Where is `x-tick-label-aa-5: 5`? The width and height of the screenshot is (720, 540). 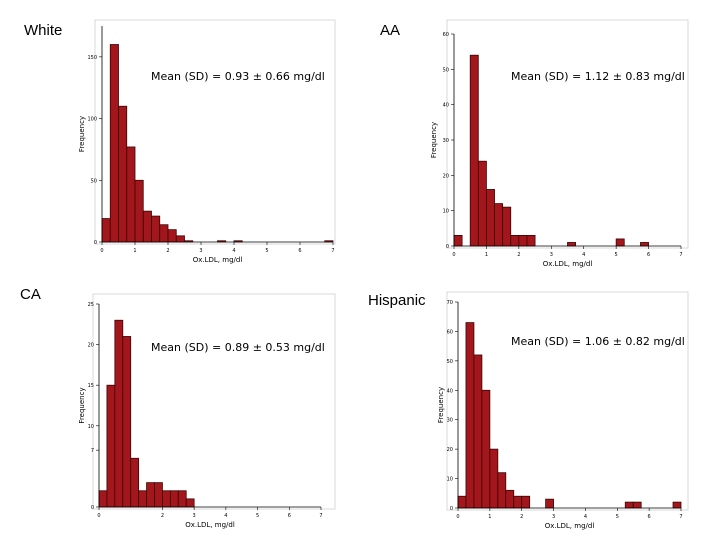
x-tick-label-aa-5: 5 is located at coordinates (616, 255).